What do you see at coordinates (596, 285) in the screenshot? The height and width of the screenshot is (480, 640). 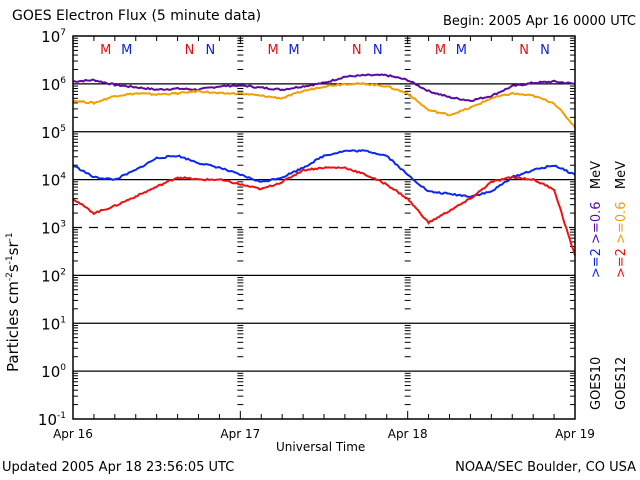 I see `legend-goes10: GOES10 >=2 >=0.6 MeV` at bounding box center [596, 285].